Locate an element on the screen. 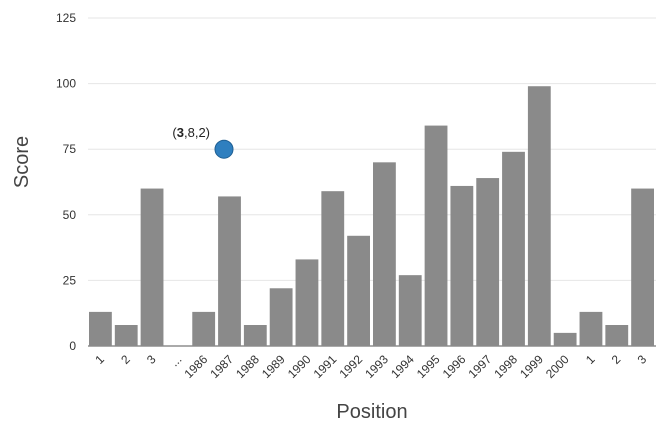  annotation: (3,8,2) is located at coordinates (203, 142).